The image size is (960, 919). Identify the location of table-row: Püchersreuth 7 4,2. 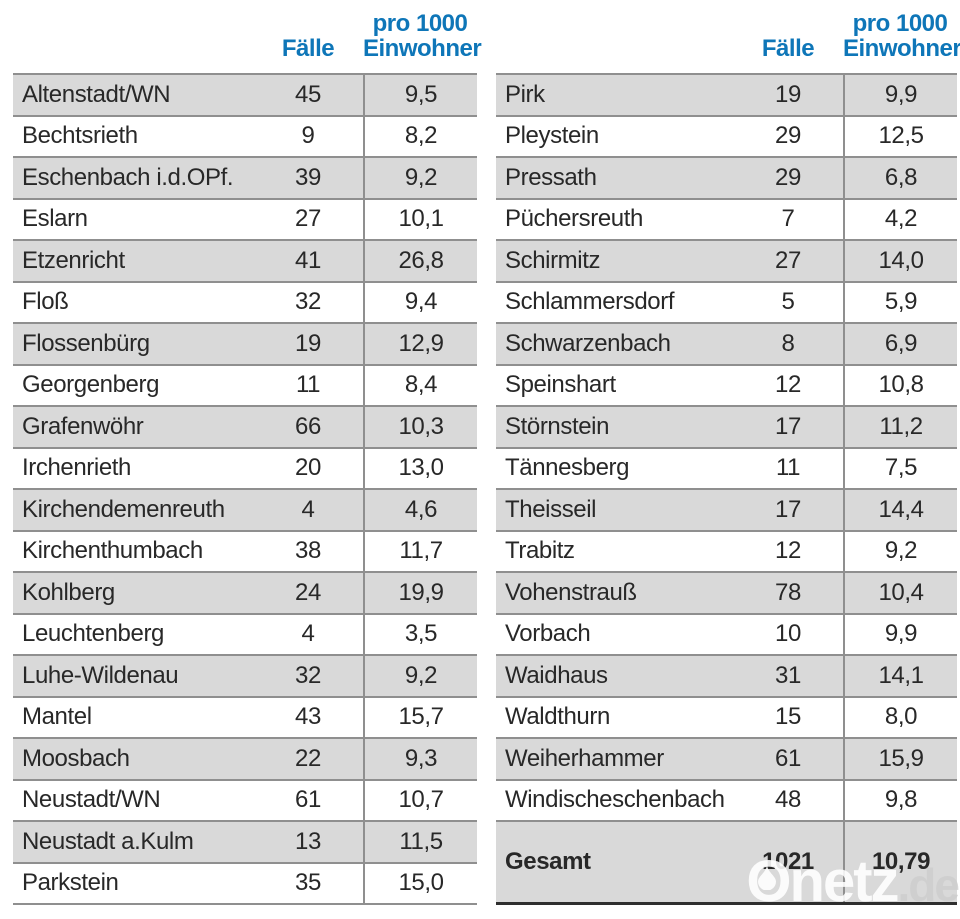
(726, 220).